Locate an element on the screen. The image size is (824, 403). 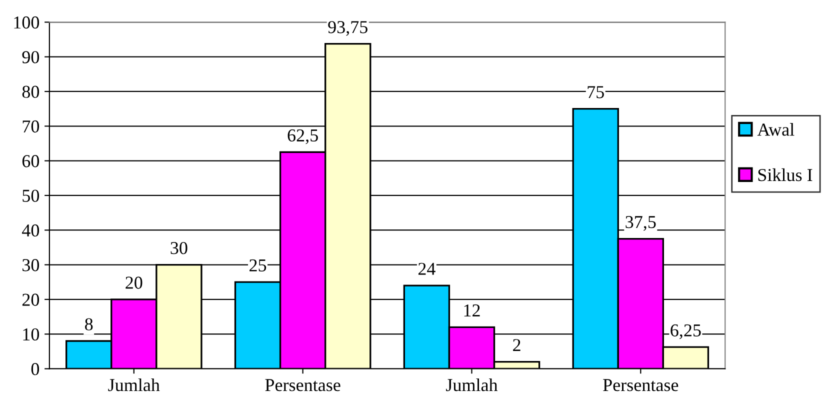
y-tick-label: 40 is located at coordinates (31, 230).